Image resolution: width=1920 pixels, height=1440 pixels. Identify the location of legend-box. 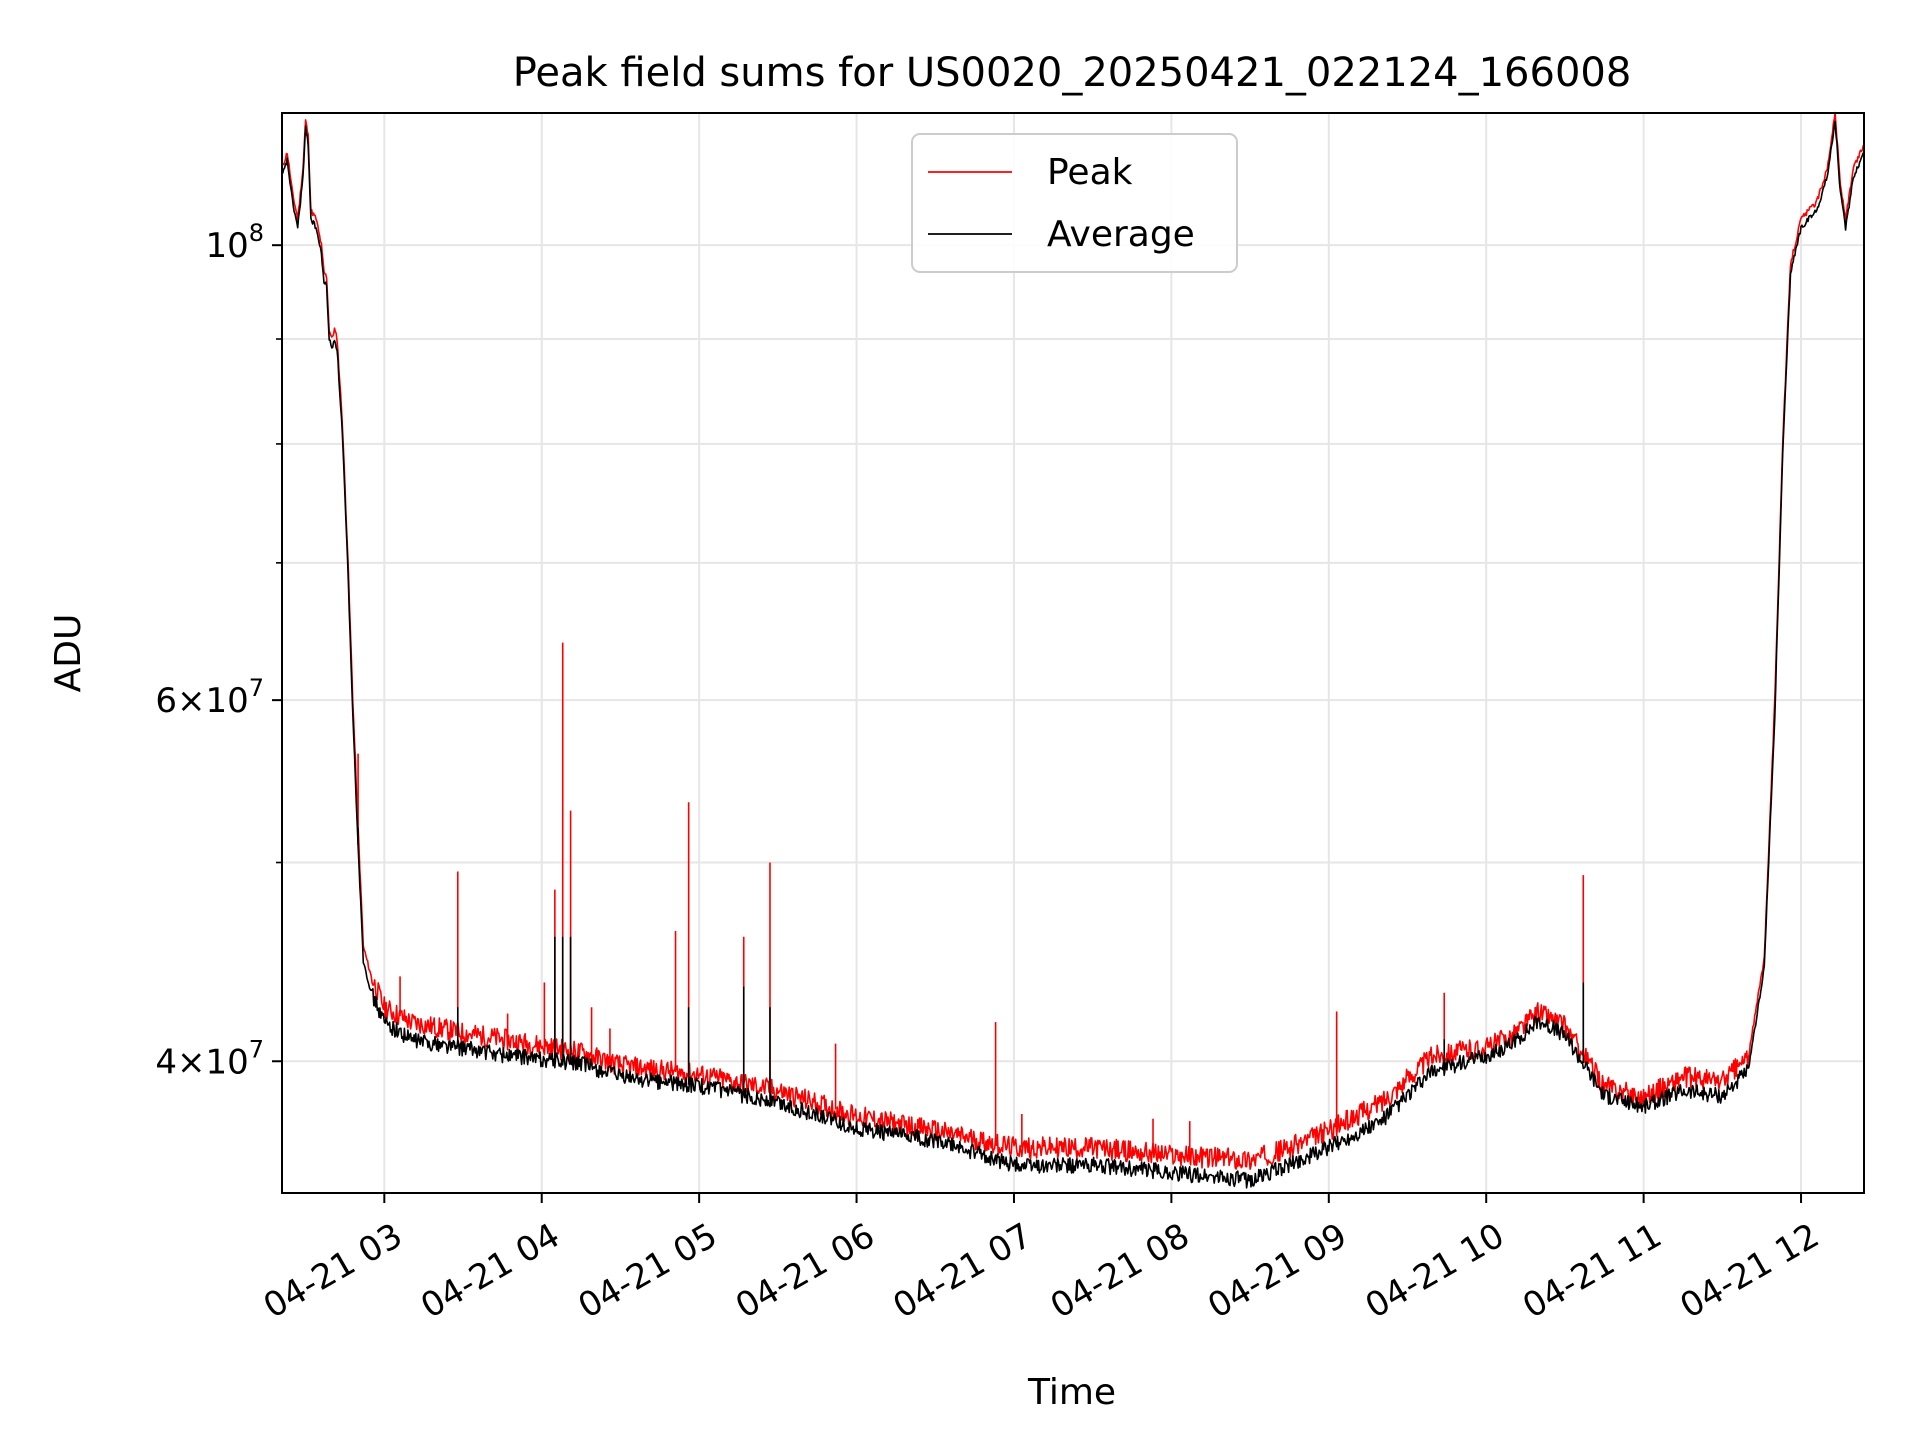
(1074, 203).